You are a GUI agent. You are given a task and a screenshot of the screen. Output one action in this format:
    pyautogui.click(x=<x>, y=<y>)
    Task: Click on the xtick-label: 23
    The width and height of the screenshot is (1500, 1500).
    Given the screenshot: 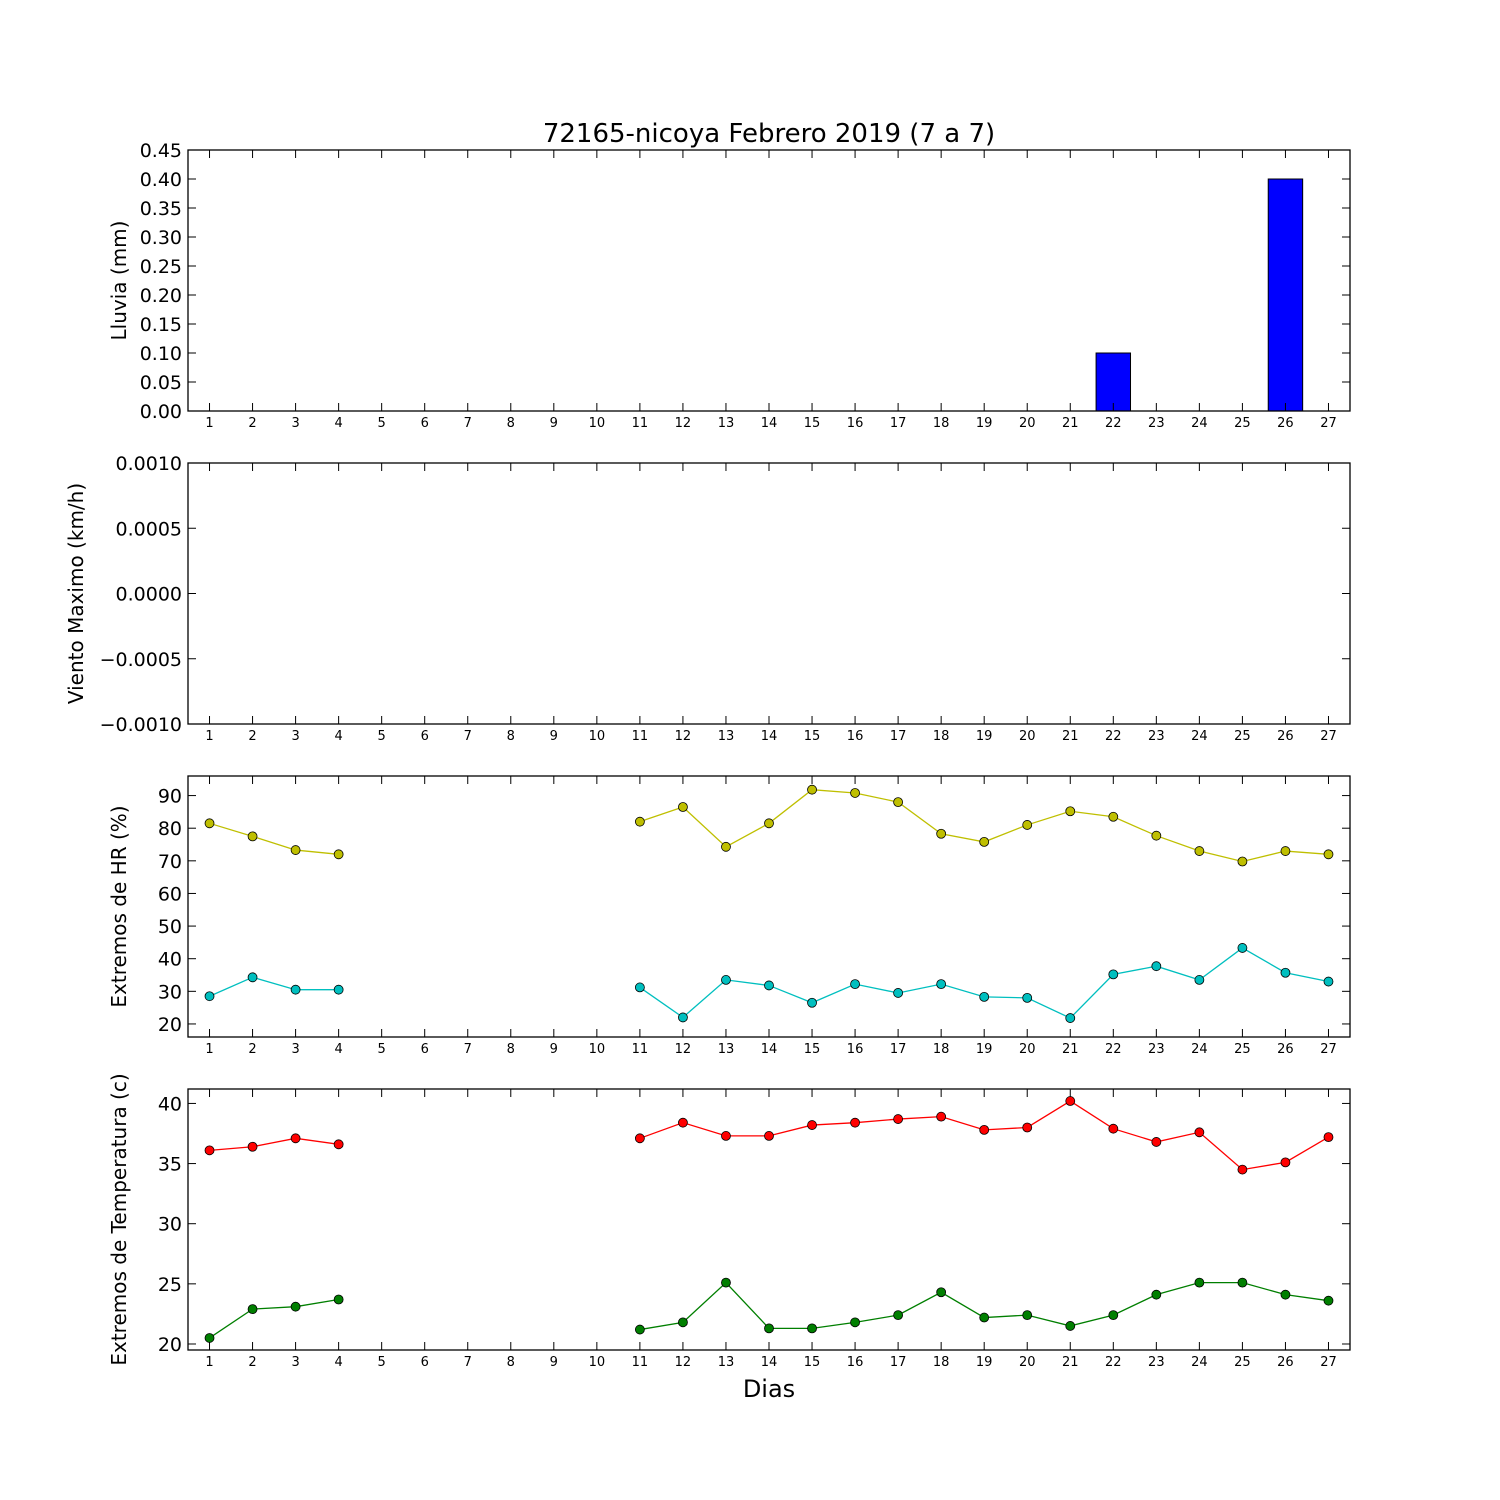 What is the action you would take?
    pyautogui.click(x=1156, y=736)
    